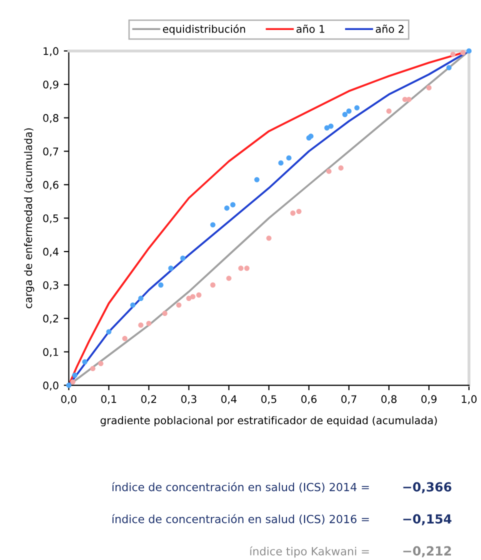 The width and height of the screenshot is (481, 560). I want to click on legend-label: año 2, so click(390, 28).